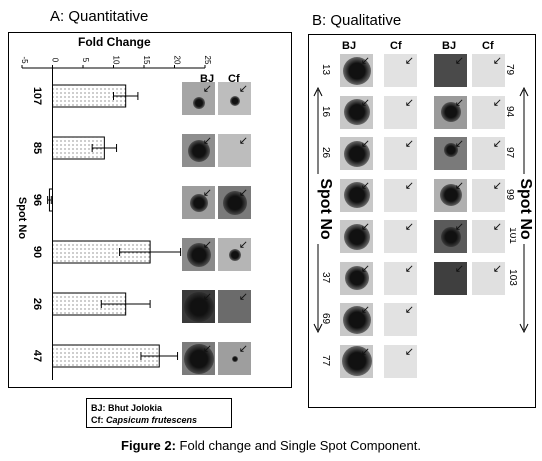  Describe the element at coordinates (450, 278) in the screenshot. I see `panel-b-spot-bj-right-5: ↙` at that location.